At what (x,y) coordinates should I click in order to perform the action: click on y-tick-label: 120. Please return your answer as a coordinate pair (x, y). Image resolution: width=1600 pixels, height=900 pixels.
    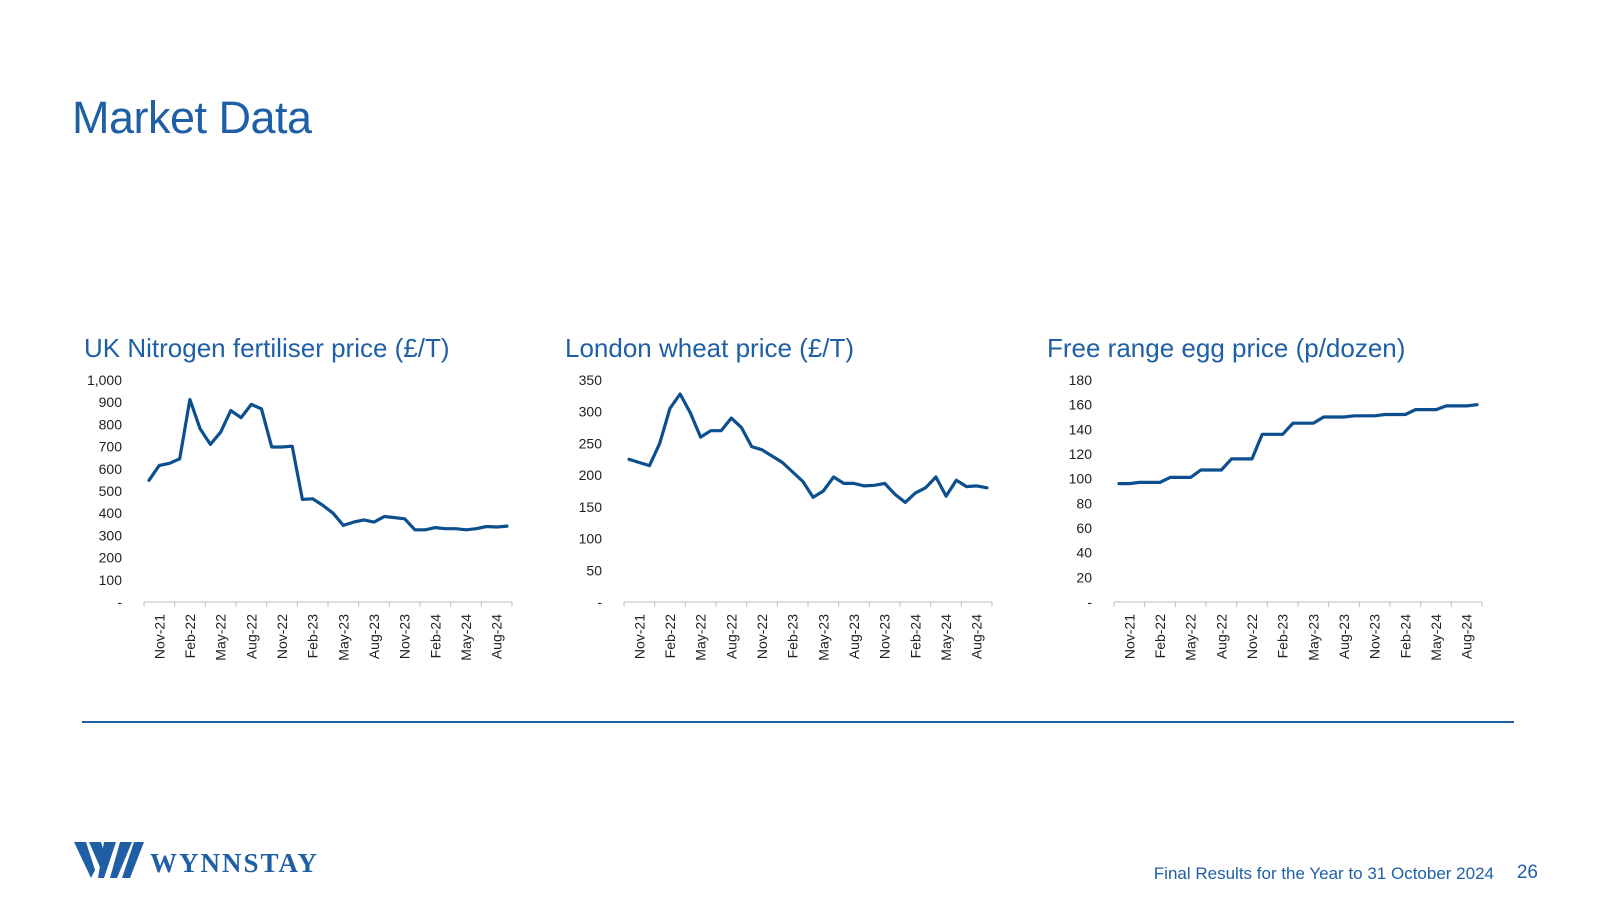
    Looking at the image, I should click on (1081, 454).